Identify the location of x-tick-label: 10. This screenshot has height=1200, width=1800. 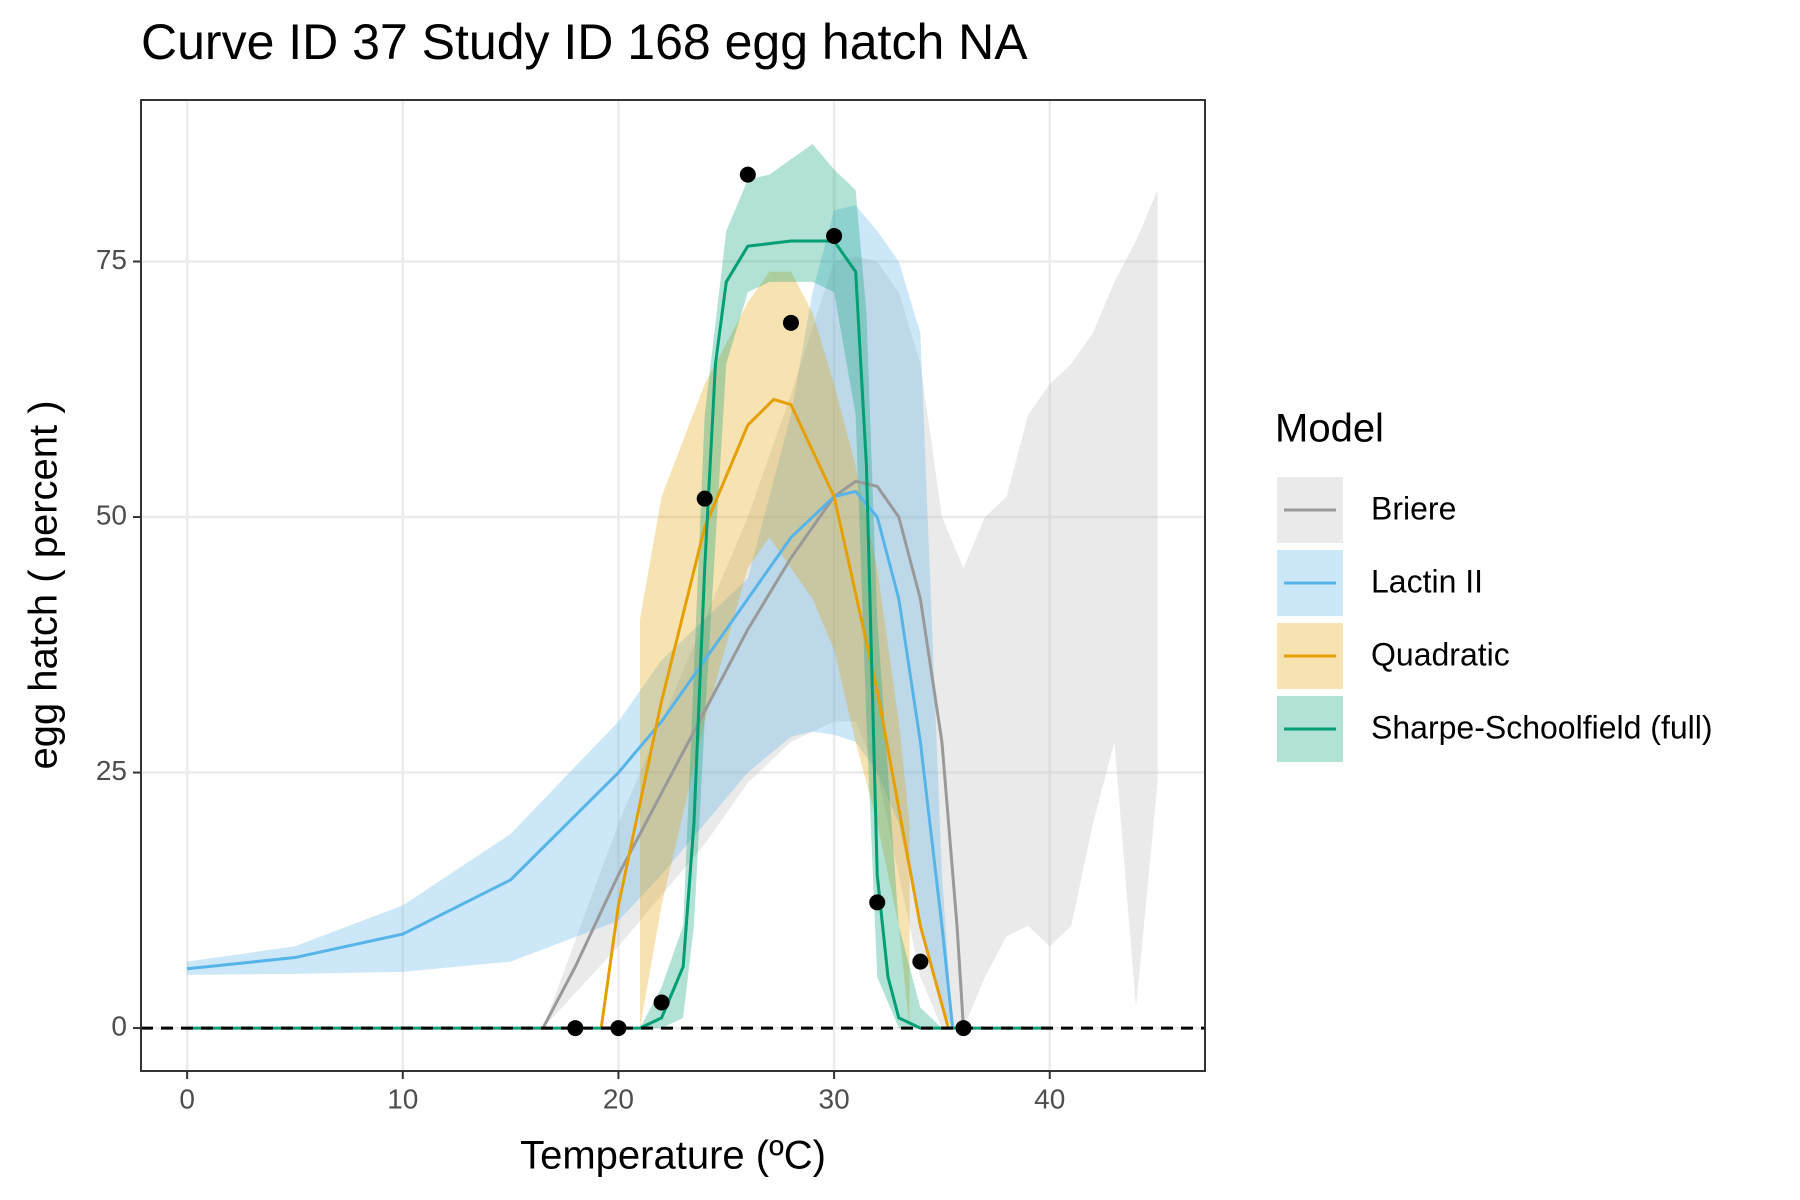
(402, 1098).